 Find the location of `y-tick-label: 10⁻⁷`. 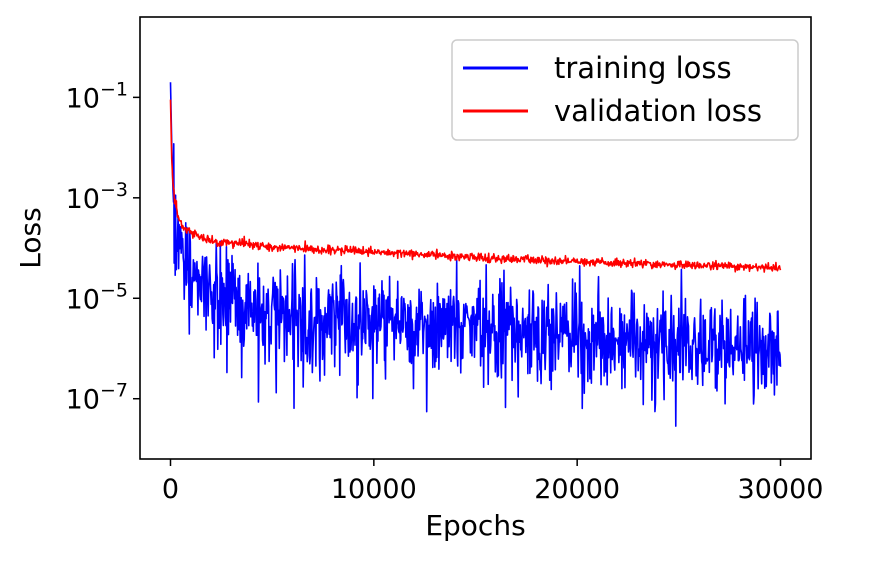

y-tick-label: 10⁻⁷ is located at coordinates (97, 398).